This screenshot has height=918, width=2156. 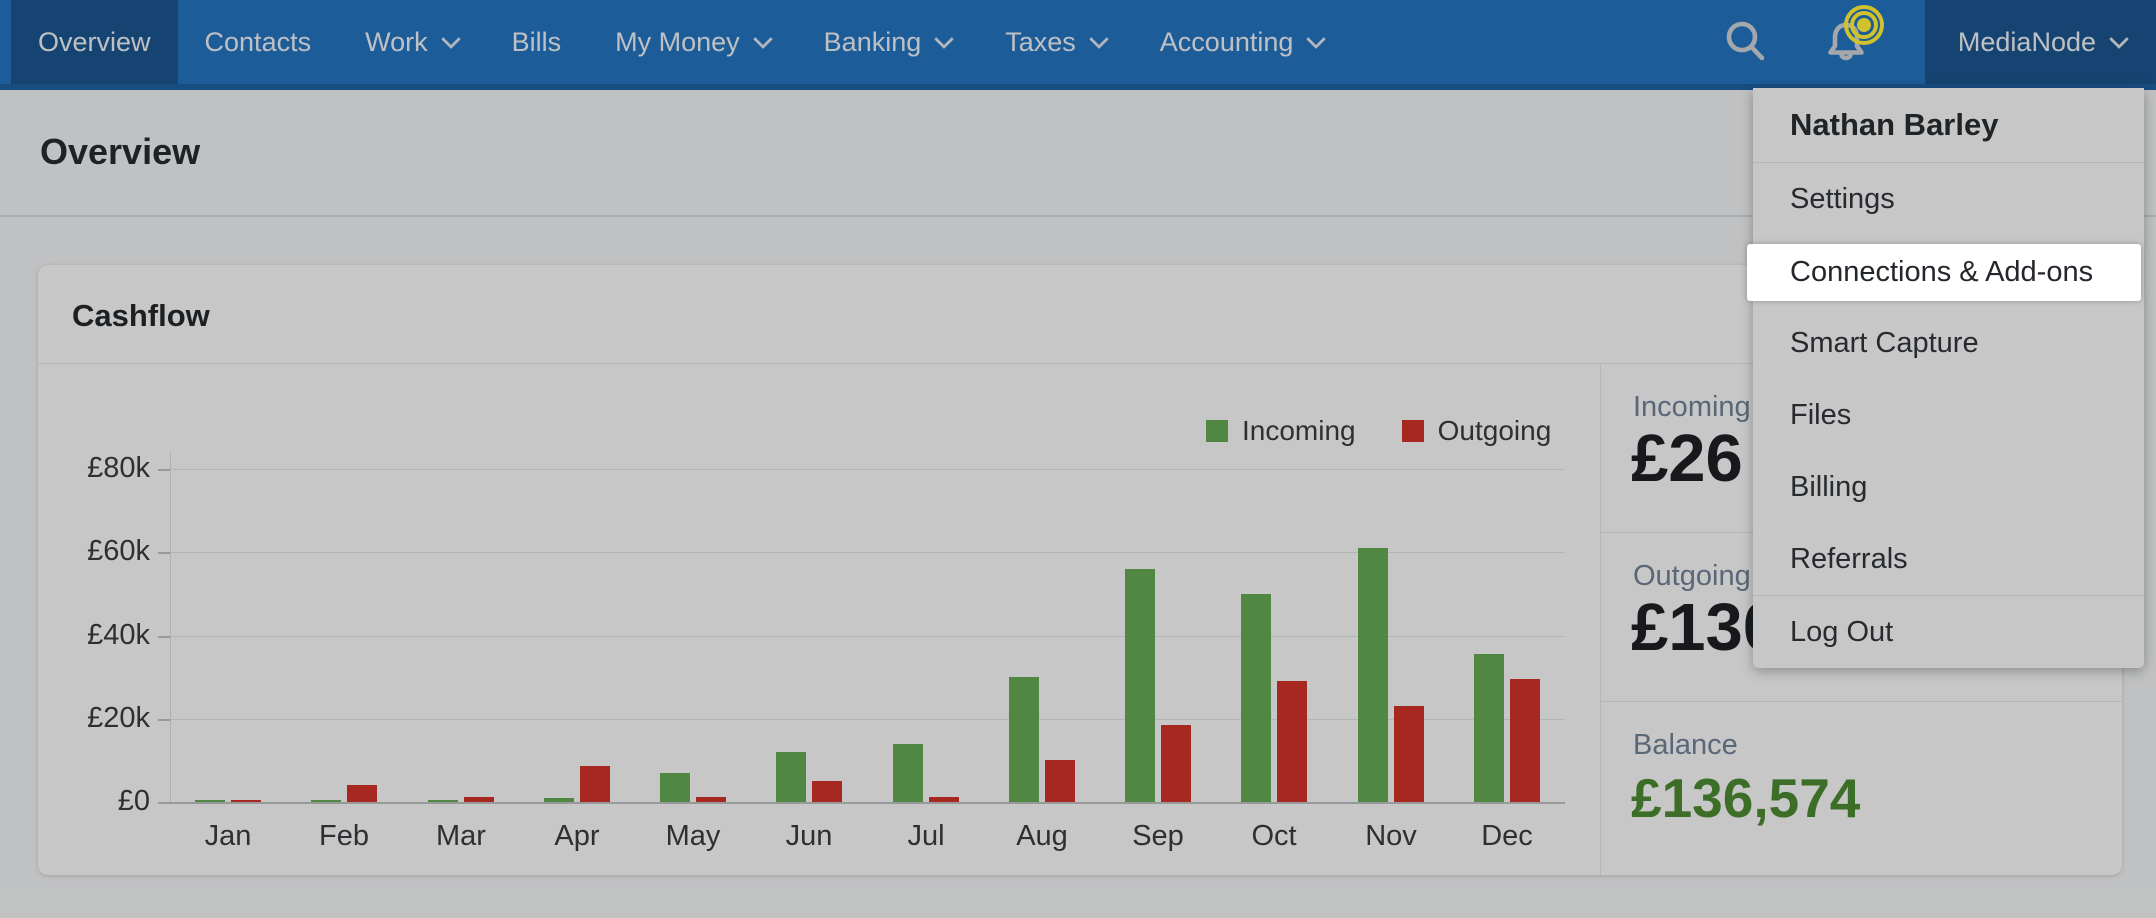 What do you see at coordinates (677, 41) in the screenshot?
I see `nav-item-label: My Money` at bounding box center [677, 41].